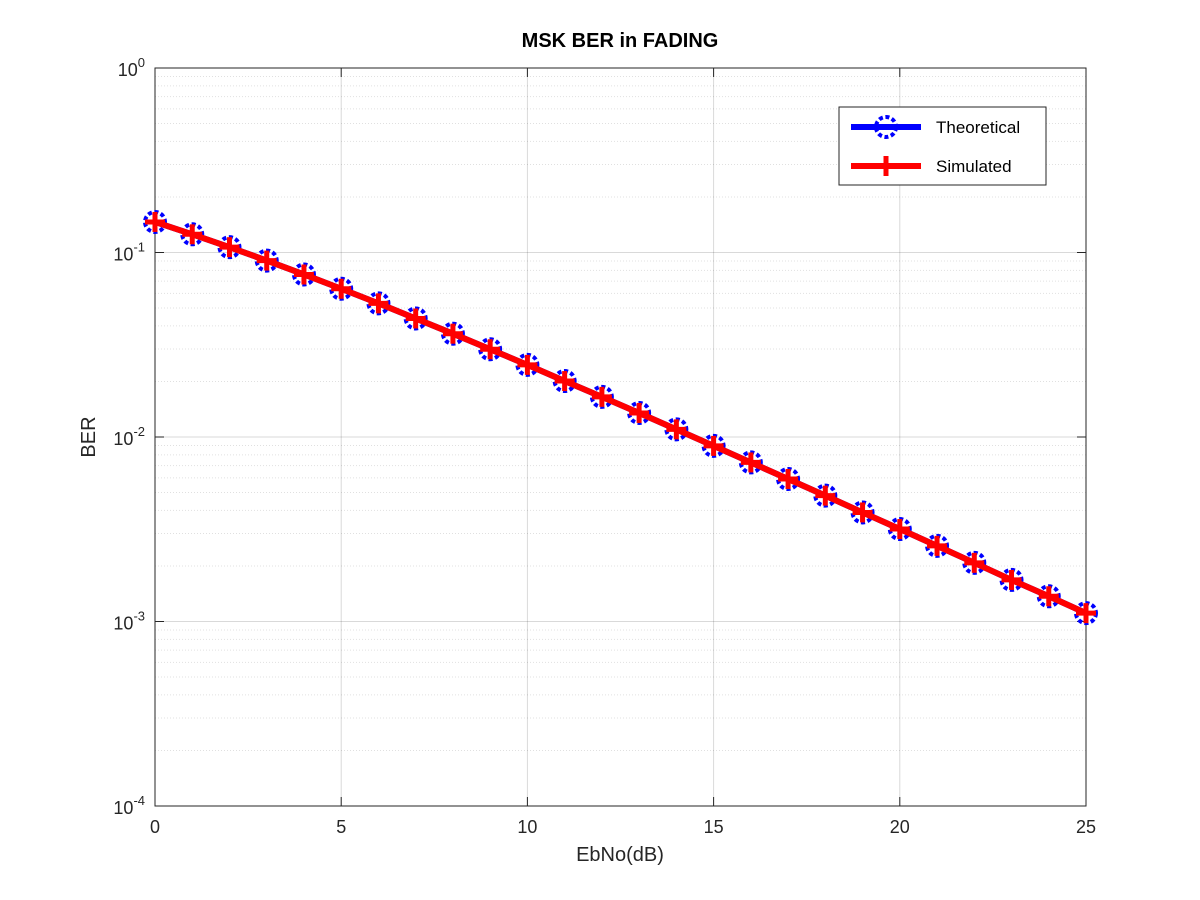  What do you see at coordinates (974, 166) in the screenshot?
I see `legend-label: Simulated` at bounding box center [974, 166].